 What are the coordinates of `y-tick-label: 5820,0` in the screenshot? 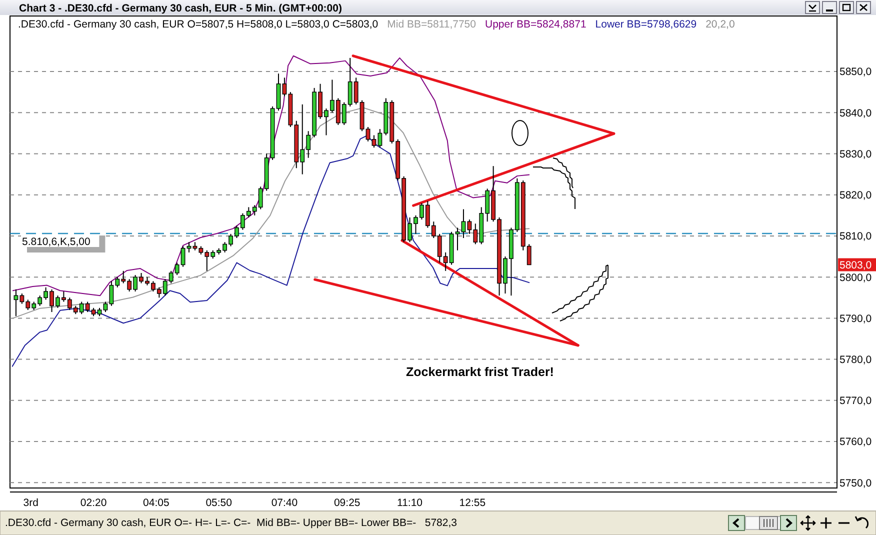 It's located at (856, 196).